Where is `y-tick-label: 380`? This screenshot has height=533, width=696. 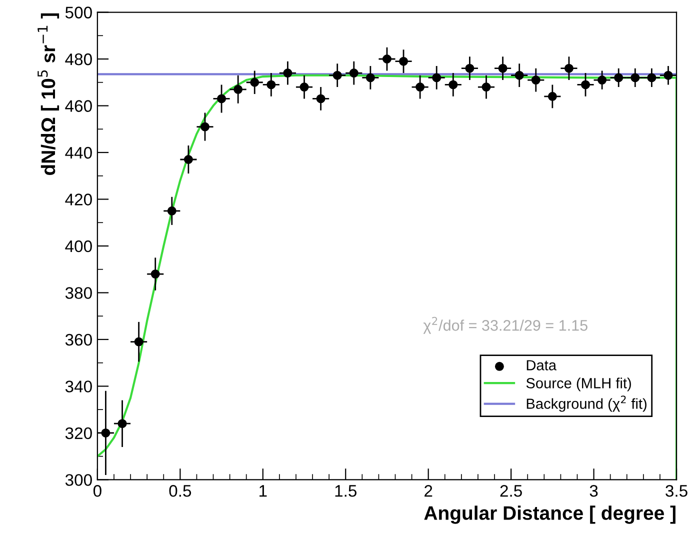
y-tick-label: 380 is located at coordinates (78, 293).